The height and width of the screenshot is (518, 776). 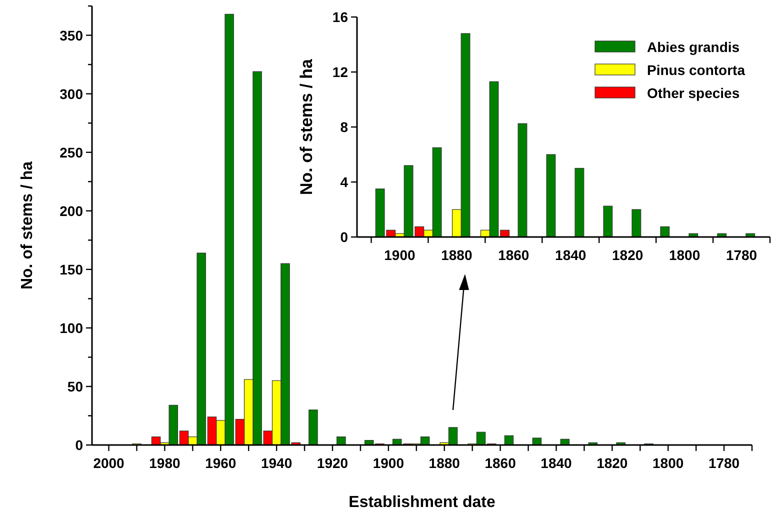 What do you see at coordinates (340, 17) in the screenshot?
I see `y-tick-label: 16` at bounding box center [340, 17].